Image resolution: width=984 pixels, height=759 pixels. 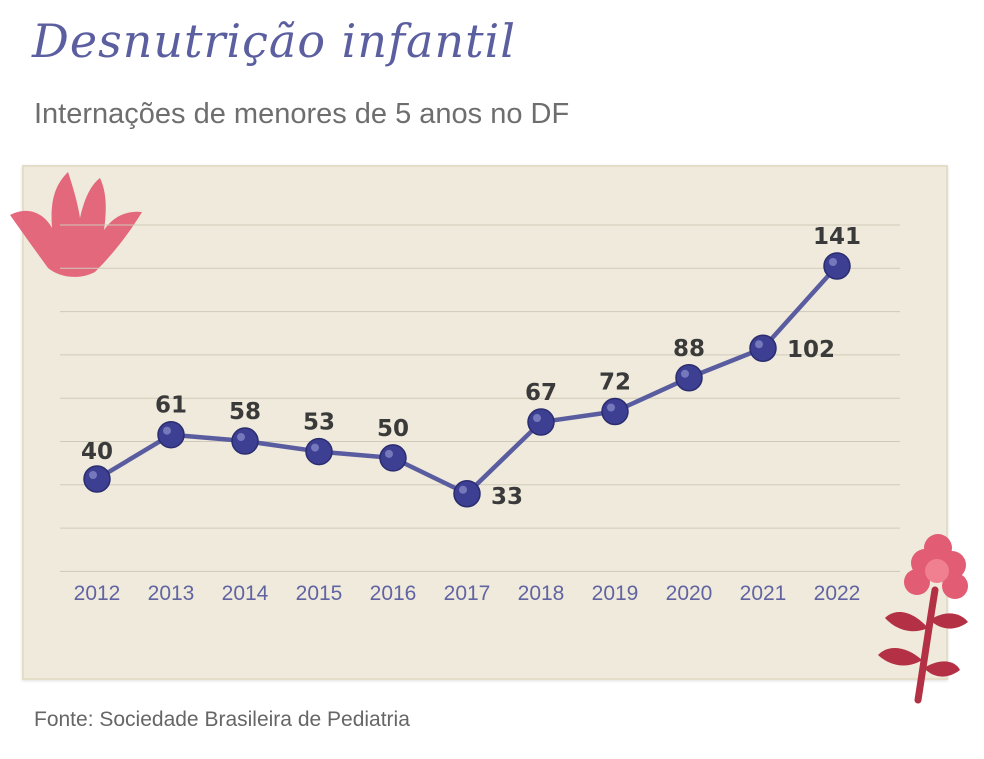 I want to click on x-tick-label: 2019, so click(x=615, y=593).